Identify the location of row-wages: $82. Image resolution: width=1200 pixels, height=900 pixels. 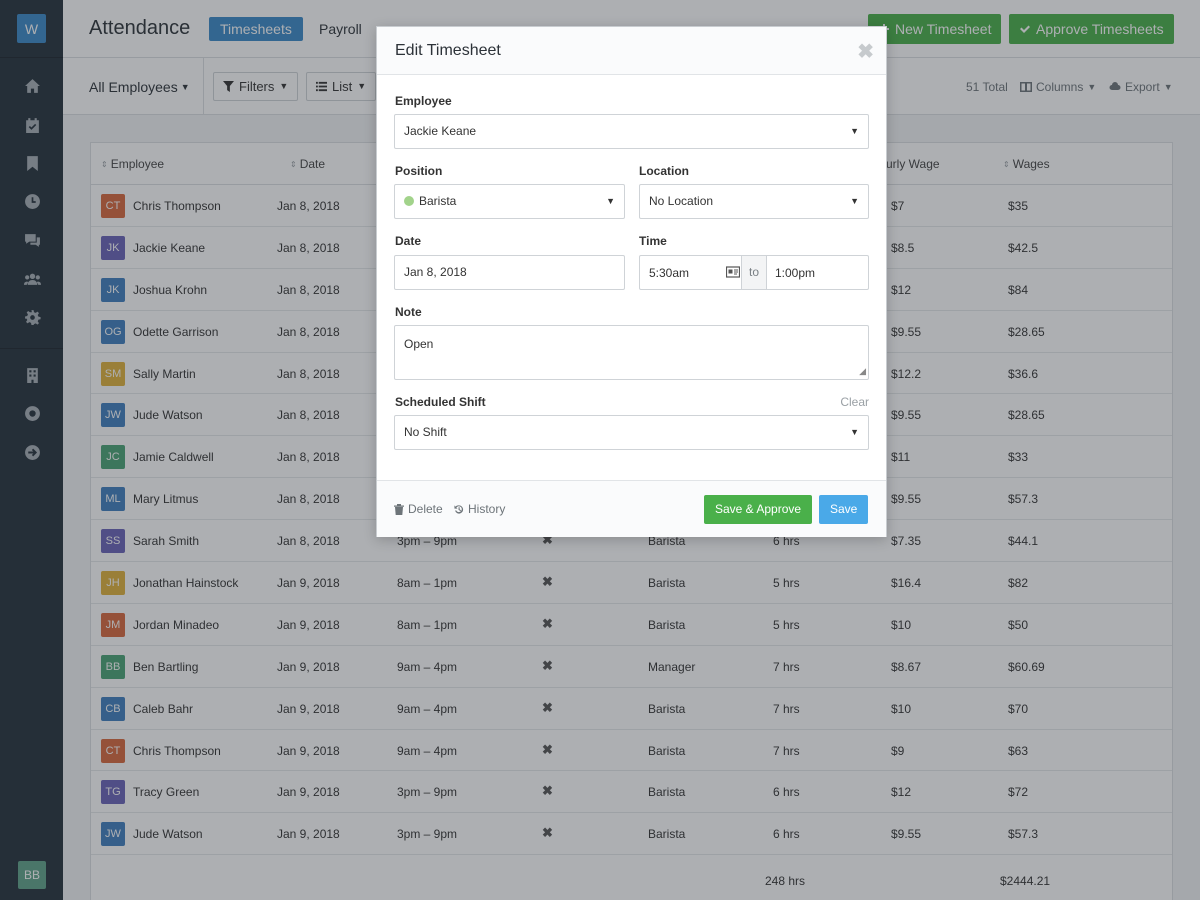
(1018, 583).